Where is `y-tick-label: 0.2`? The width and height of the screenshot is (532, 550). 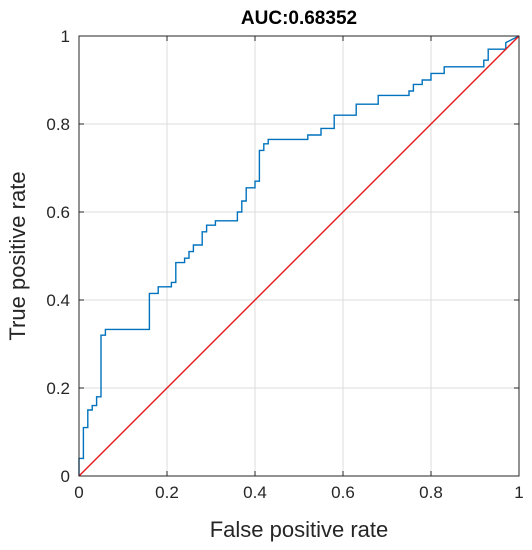
y-tick-label: 0.2 is located at coordinates (58, 388).